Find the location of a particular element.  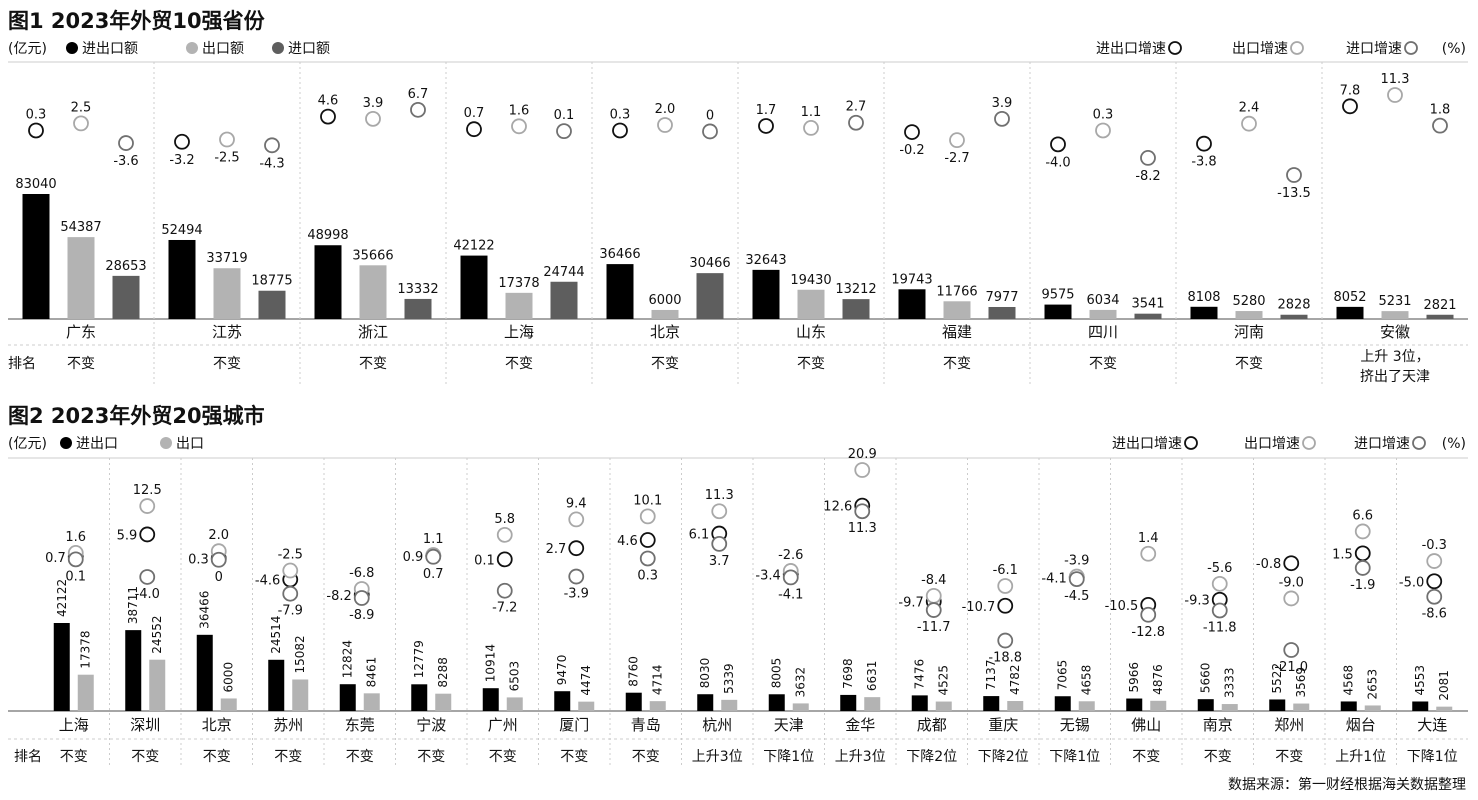

chart2-category: 重庆 is located at coordinates (1003, 725).